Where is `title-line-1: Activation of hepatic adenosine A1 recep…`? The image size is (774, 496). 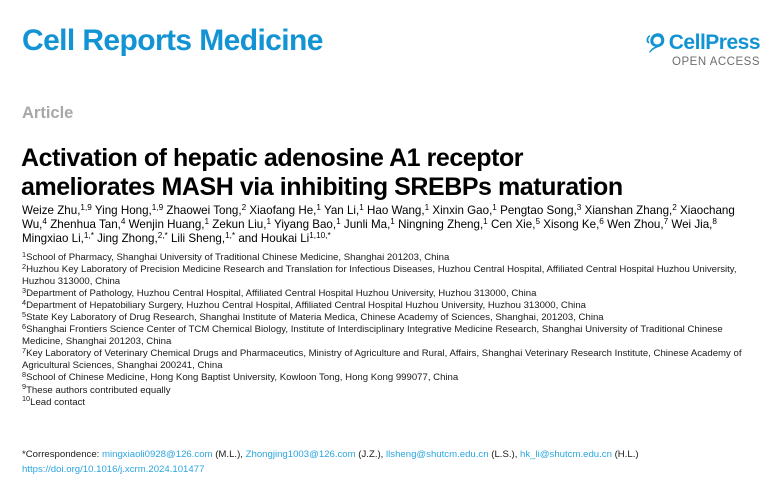
title-line-1: Activation of hepatic adenosine A1 recep… is located at coordinates (272, 157).